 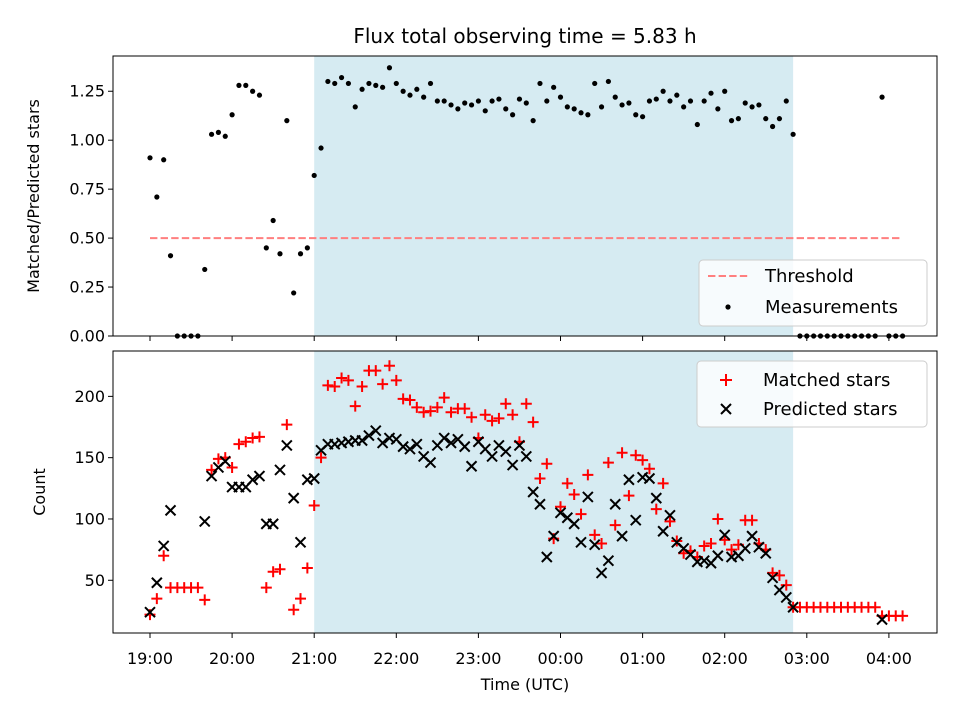 What do you see at coordinates (478, 658) in the screenshot?
I see `x-tick-label: 23:00` at bounding box center [478, 658].